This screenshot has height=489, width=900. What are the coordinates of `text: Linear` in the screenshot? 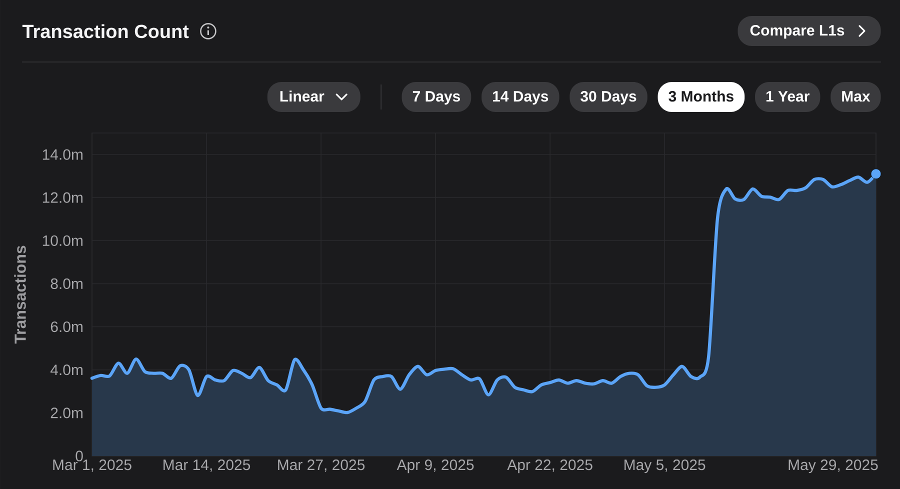 It's located at (302, 96).